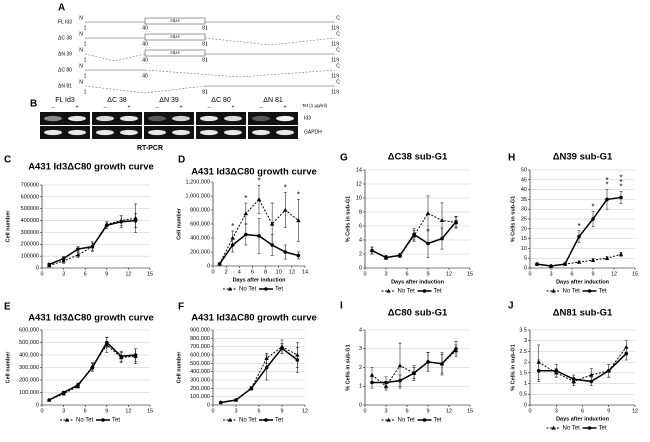  I want to click on gel-group-name: ΔN 81, so click(273, 100).